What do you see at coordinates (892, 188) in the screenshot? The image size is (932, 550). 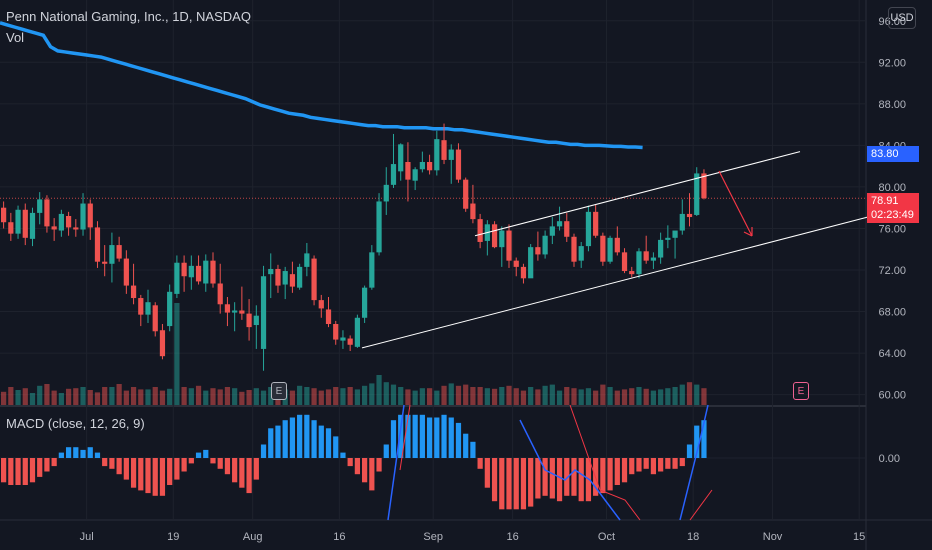 I see `y-tick-label: 80.00` at bounding box center [892, 188].